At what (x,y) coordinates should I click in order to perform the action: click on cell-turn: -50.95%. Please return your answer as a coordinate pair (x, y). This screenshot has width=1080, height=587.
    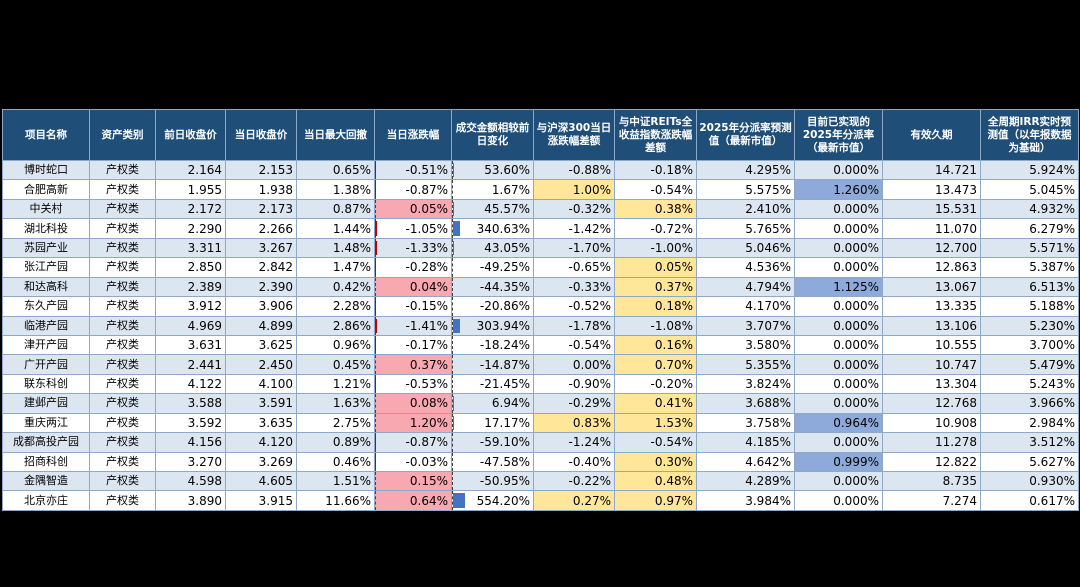
    Looking at the image, I should click on (492, 481).